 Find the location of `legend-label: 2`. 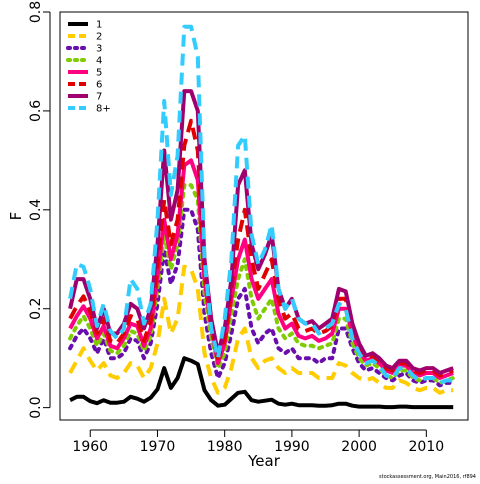

legend-label: 2 is located at coordinates (99, 37).